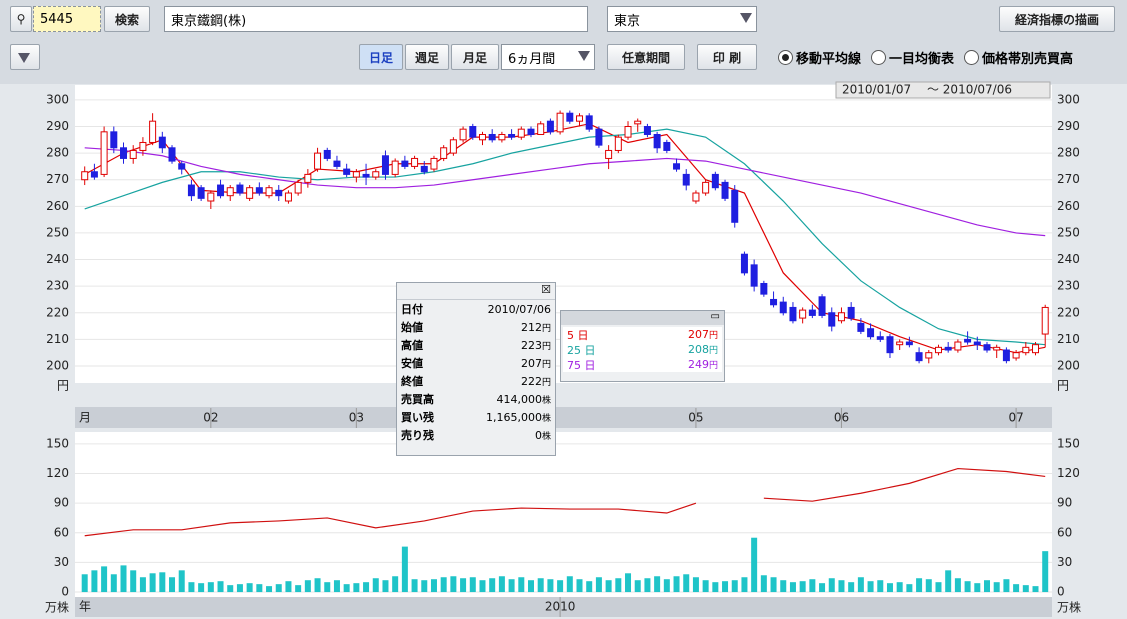  What do you see at coordinates (476, 327) in the screenshot?
I see `info-row: 始値 212円` at bounding box center [476, 327].